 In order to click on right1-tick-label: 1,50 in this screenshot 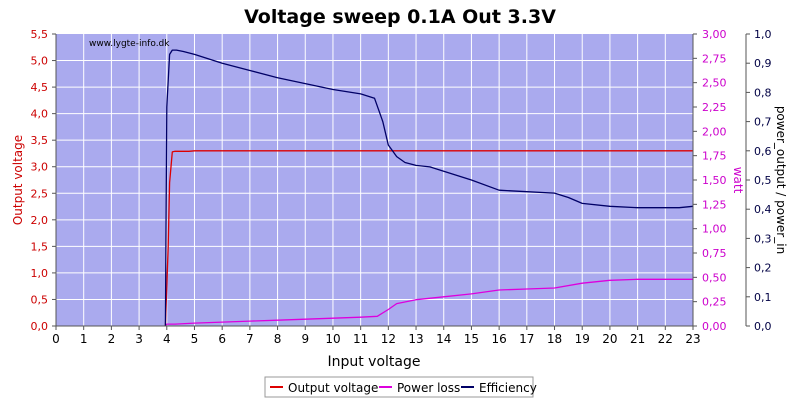, I will do `click(714, 180)`.